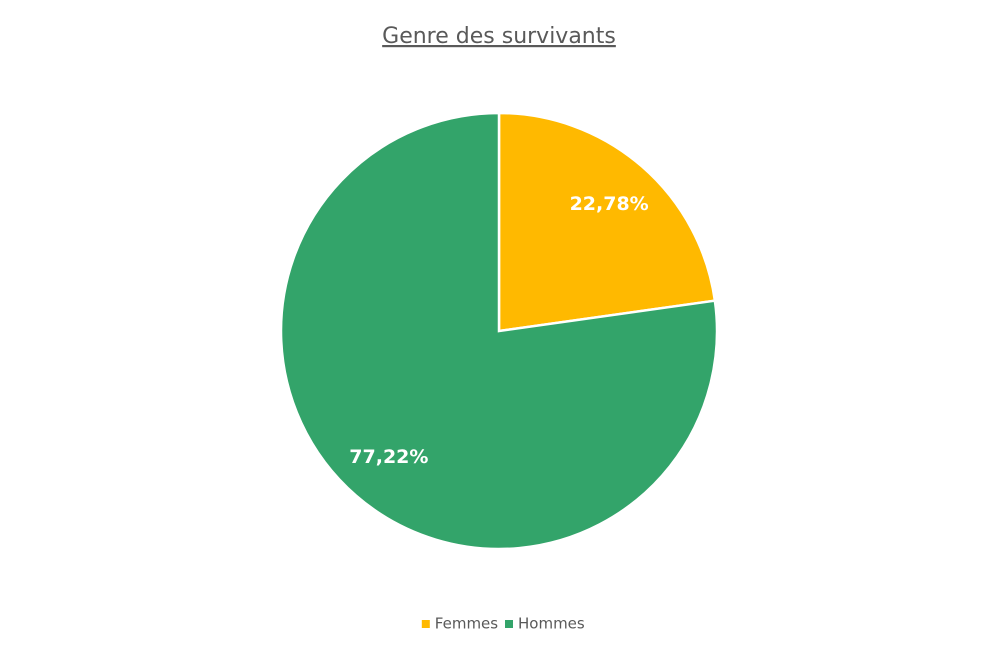  What do you see at coordinates (499, 36) in the screenshot?
I see `chart-title: Genre des survivants` at bounding box center [499, 36].